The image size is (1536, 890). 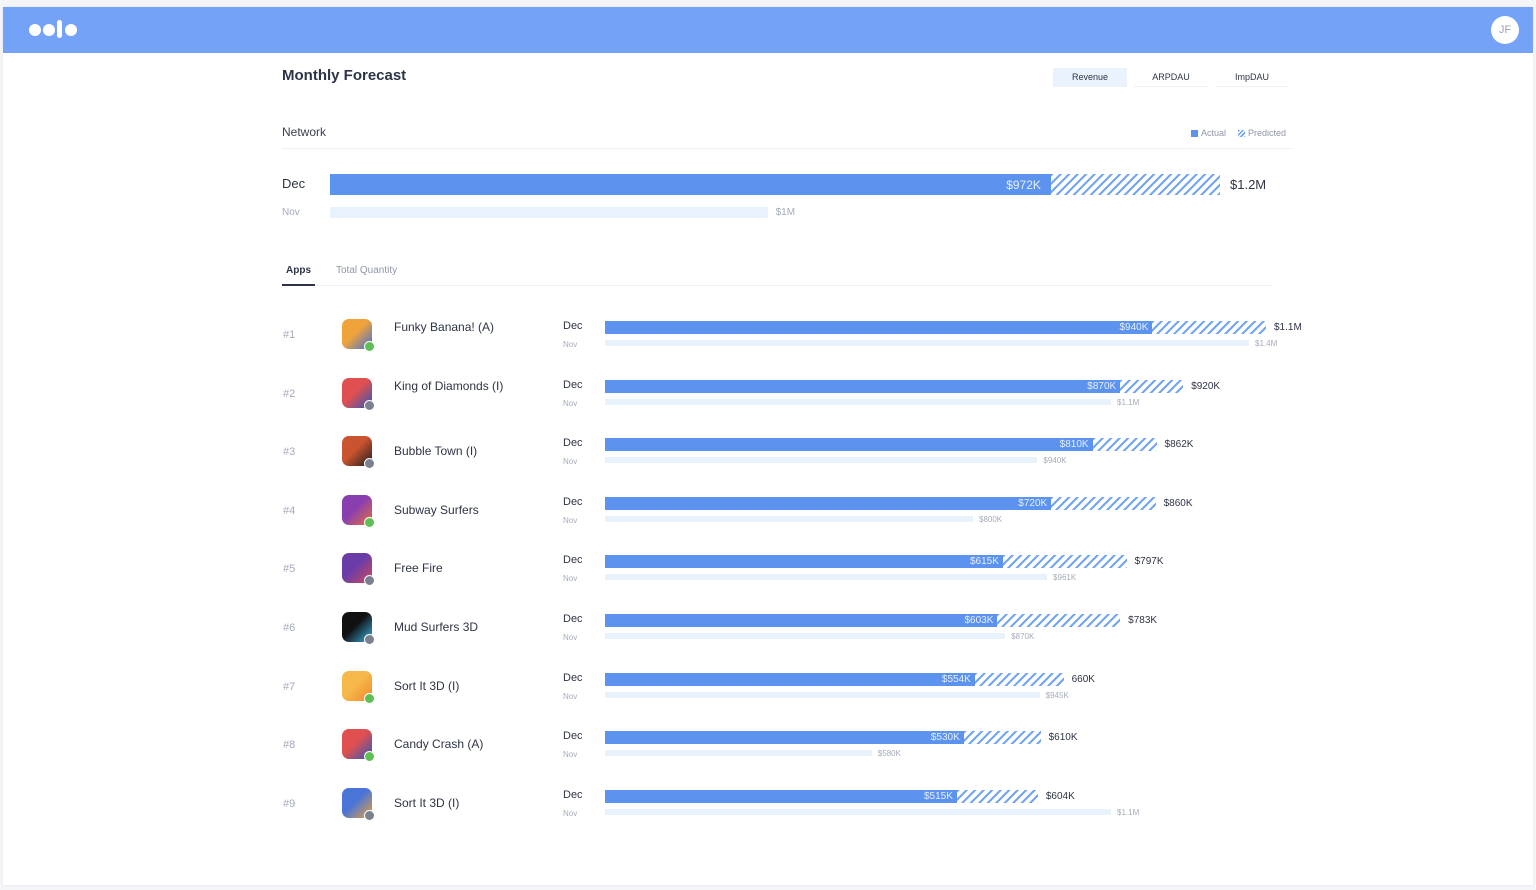 What do you see at coordinates (358, 687) in the screenshot?
I see `sort-it-emoji-icon` at bounding box center [358, 687].